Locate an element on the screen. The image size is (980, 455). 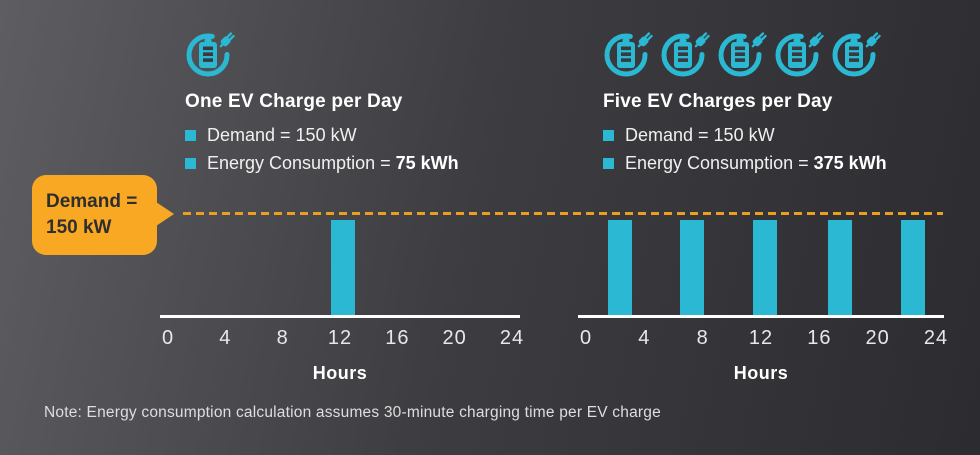
demand-callout: Demand = 150 kW is located at coordinates (94, 215).